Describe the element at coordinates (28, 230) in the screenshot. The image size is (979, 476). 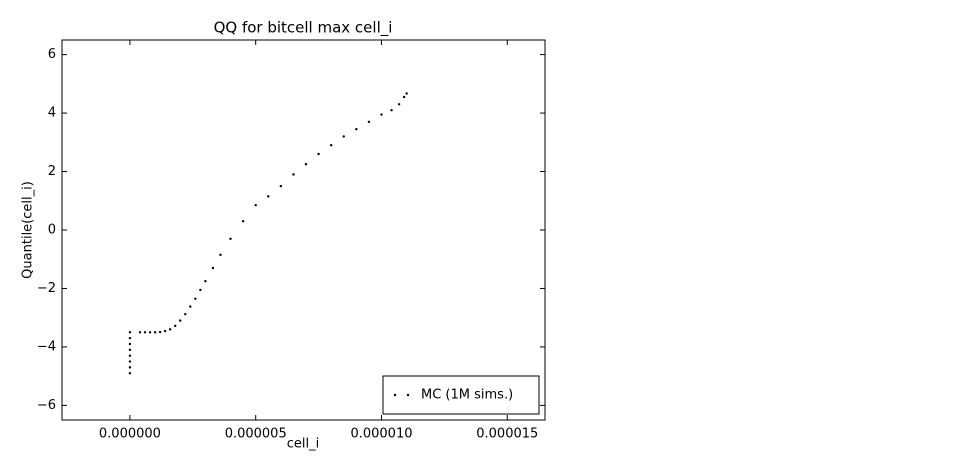
I see `y-axis-label: Quantile(cell_i)` at that location.